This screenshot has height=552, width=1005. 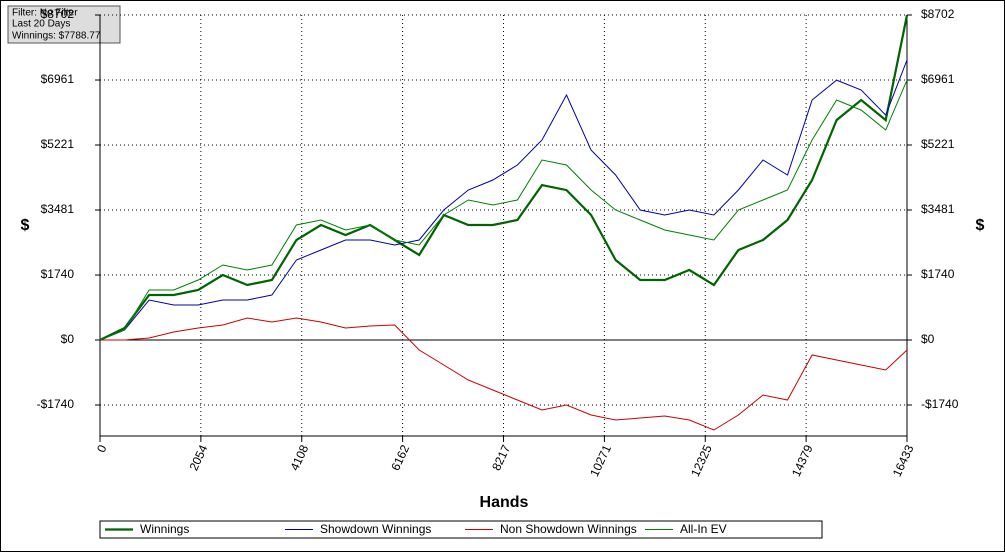 I want to click on info-text: Winnings: $7788.77, so click(x=56, y=36).